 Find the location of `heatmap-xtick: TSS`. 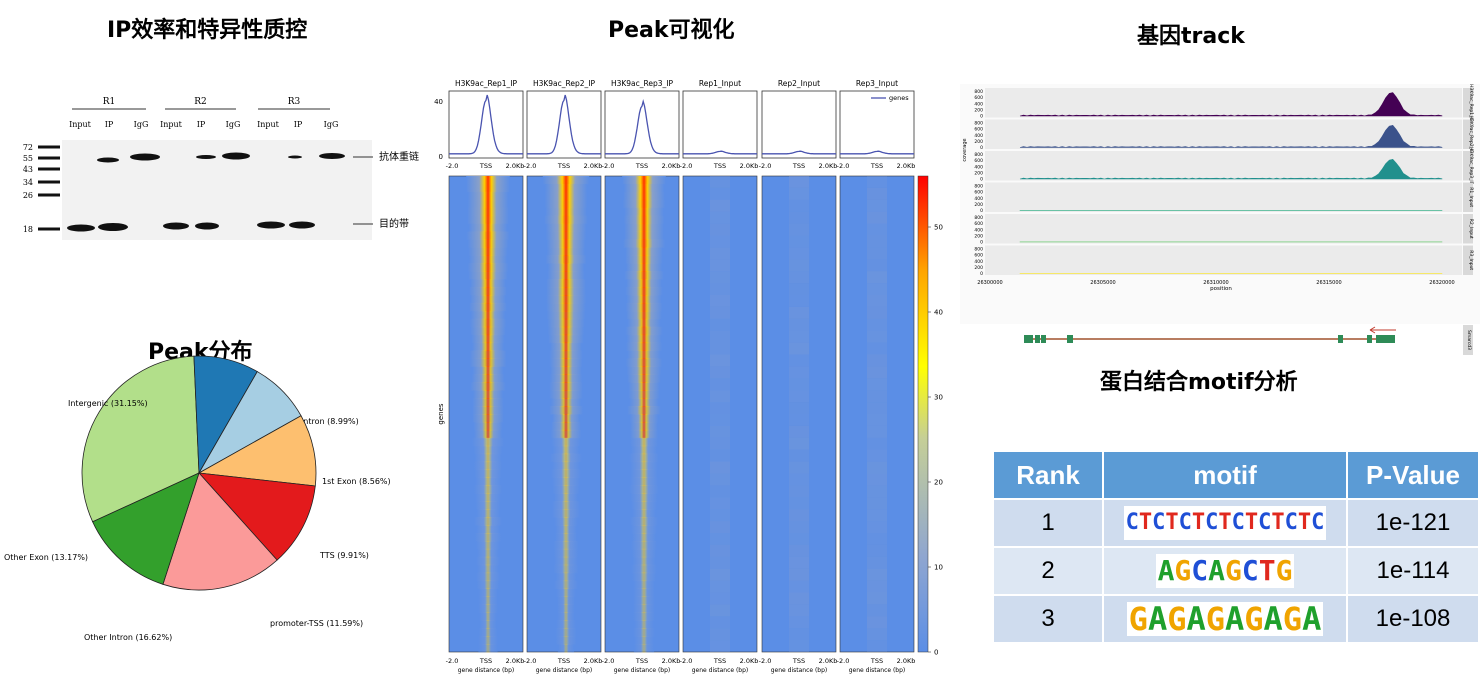

heatmap-xtick: TSS is located at coordinates (563, 661).